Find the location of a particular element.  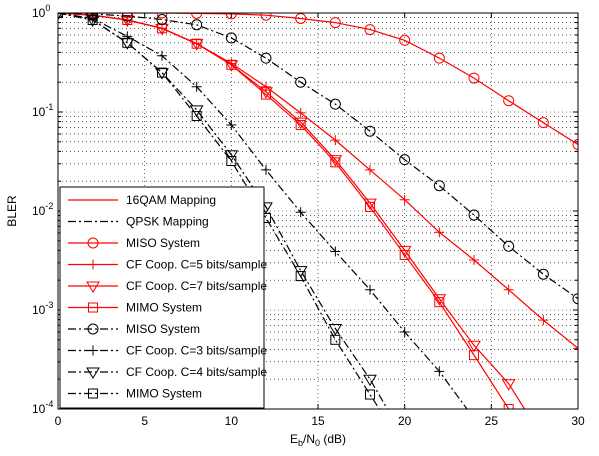

y-tick-label: 10⁻⁴ is located at coordinates (42, 407).